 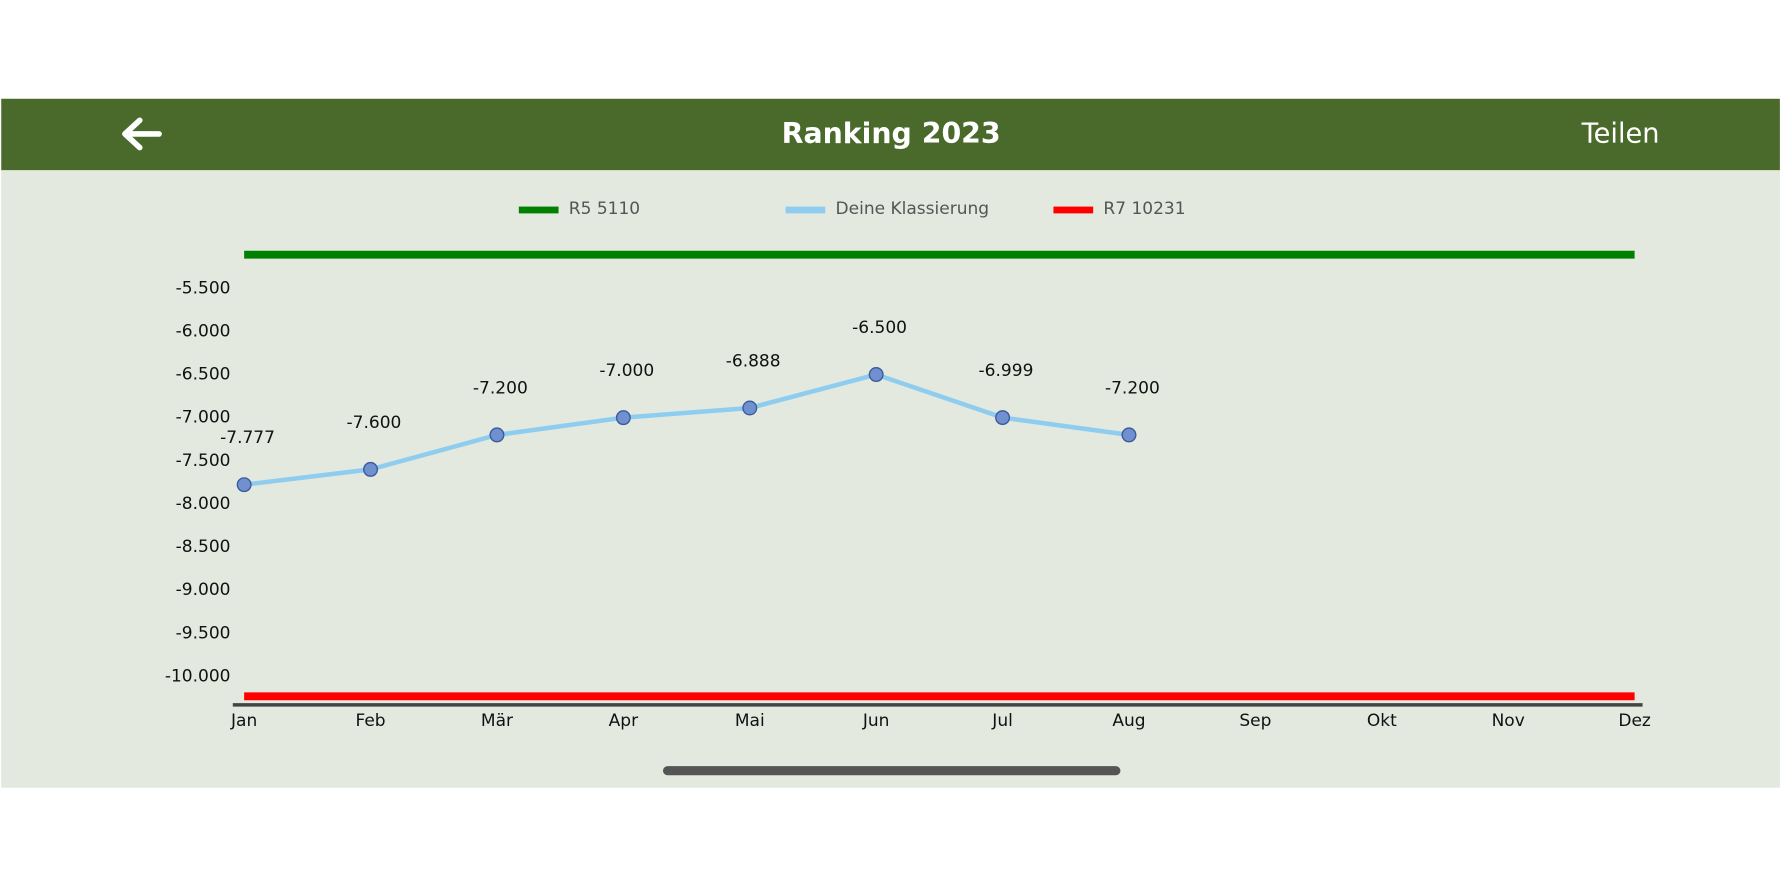 I want to click on y-tick-label: -7.500, so click(x=203, y=461).